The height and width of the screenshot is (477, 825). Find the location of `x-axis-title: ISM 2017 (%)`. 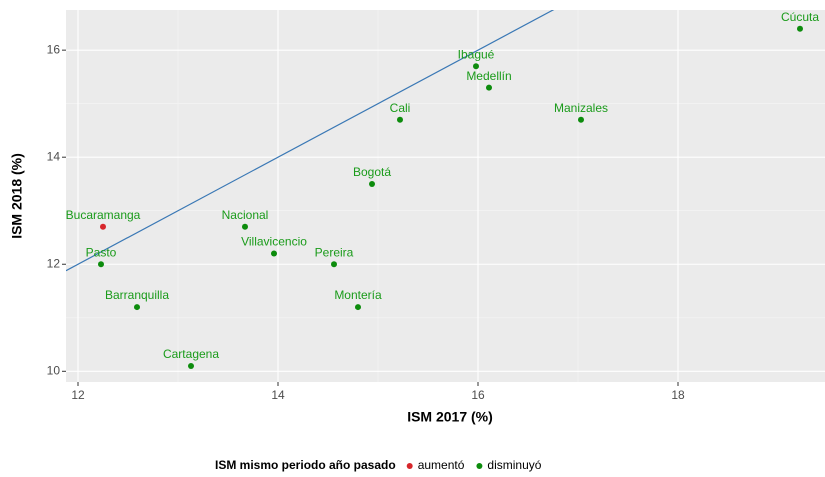

x-axis-title: ISM 2017 (%) is located at coordinates (450, 417).